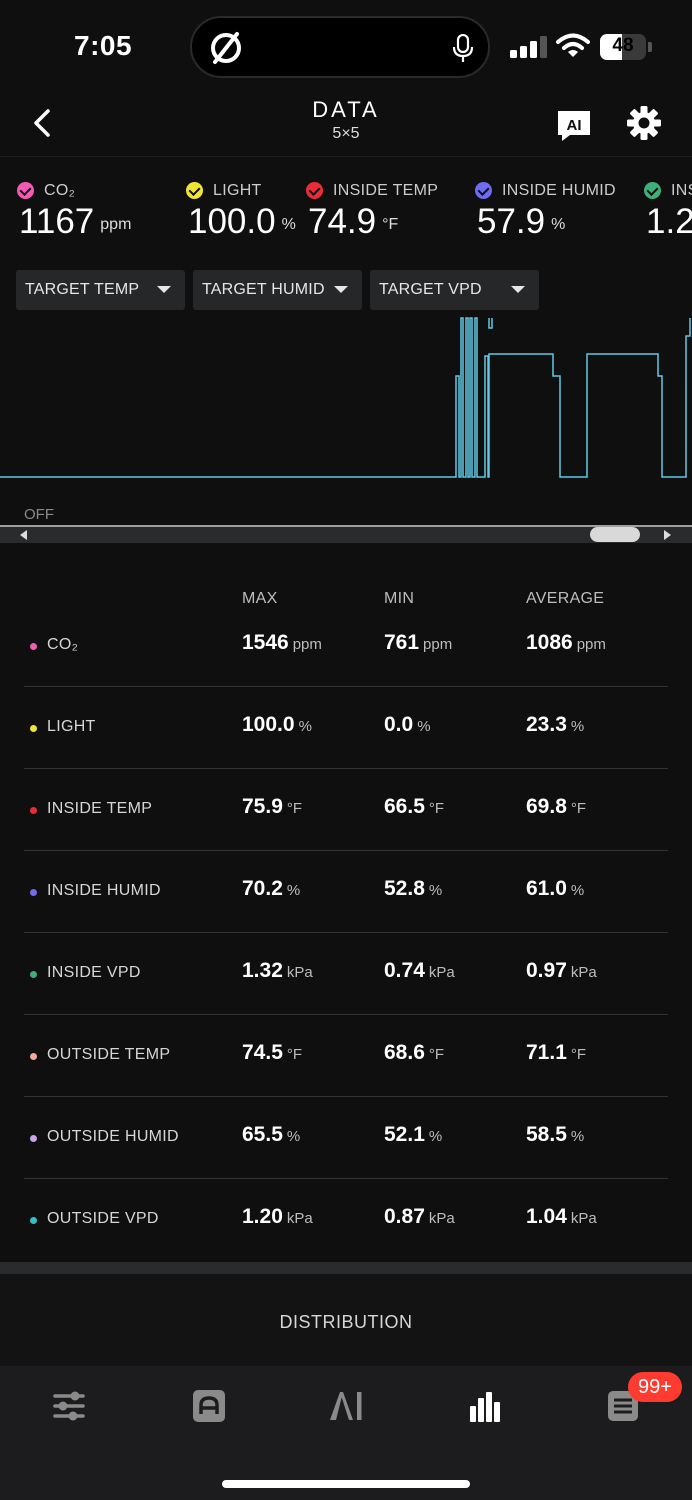 Image resolution: width=692 pixels, height=1500 pixels. Describe the element at coordinates (346, 1056) in the screenshot. I see `table-row: OUTSIDE TEMP 74.5 °F 68.6 °F 71.1 °F` at that location.